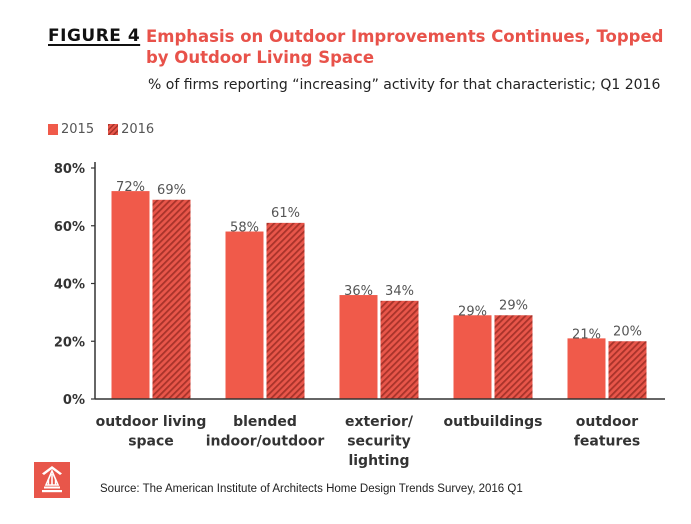 This screenshot has height=524, width=691. I want to click on legend-label-2016: 2016, so click(138, 129).